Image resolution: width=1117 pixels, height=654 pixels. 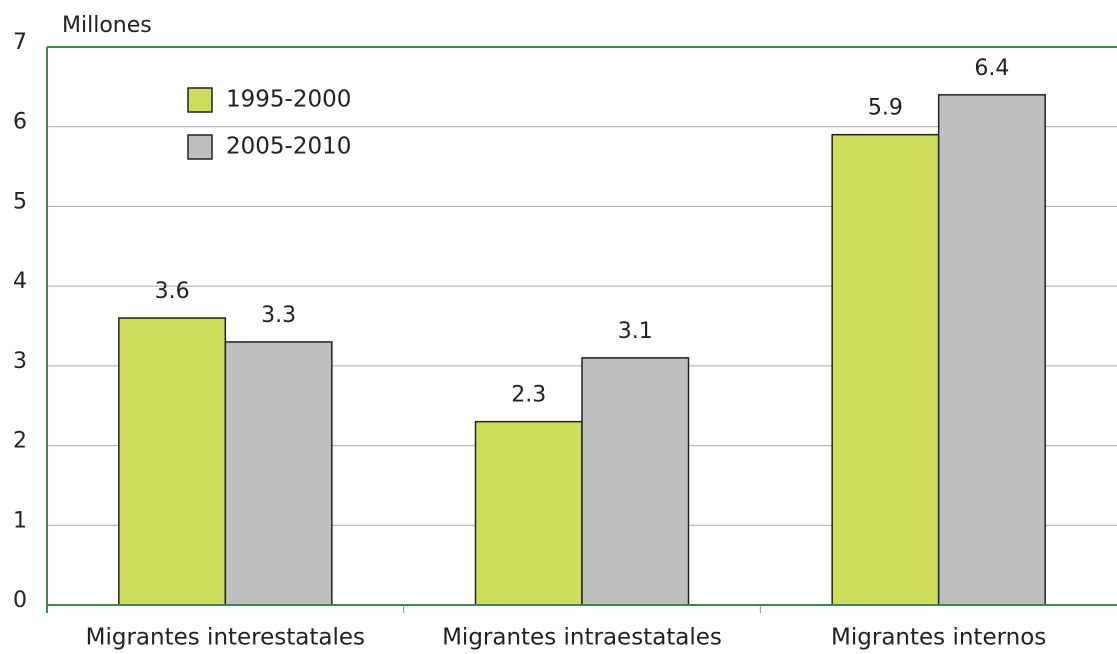 What do you see at coordinates (20, 42) in the screenshot?
I see `y-tick-label: 7` at bounding box center [20, 42].